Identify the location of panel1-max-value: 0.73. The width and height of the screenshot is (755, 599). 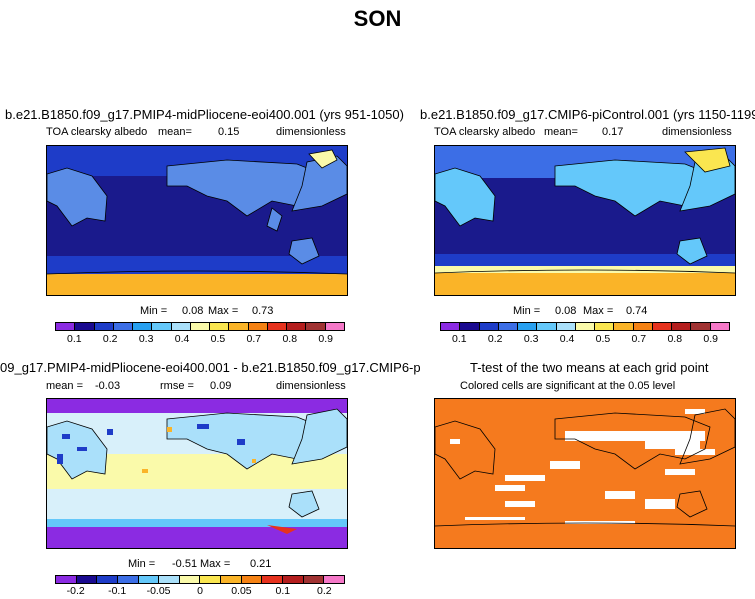
(263, 311).